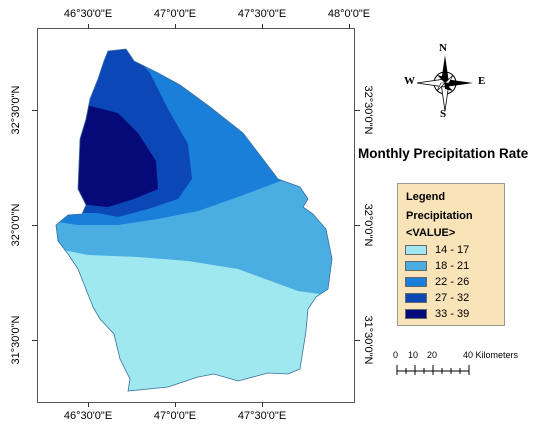 The width and height of the screenshot is (550, 434). What do you see at coordinates (16, 225) in the screenshot?
I see `lat-label-left-2: 32°0'0"N` at bounding box center [16, 225].